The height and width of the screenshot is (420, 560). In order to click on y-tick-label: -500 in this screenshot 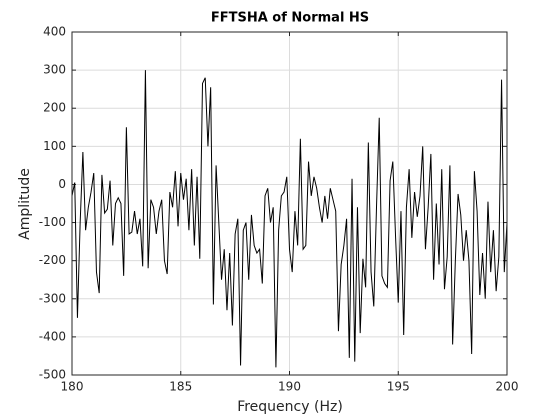, I will do `click(52, 375)`.